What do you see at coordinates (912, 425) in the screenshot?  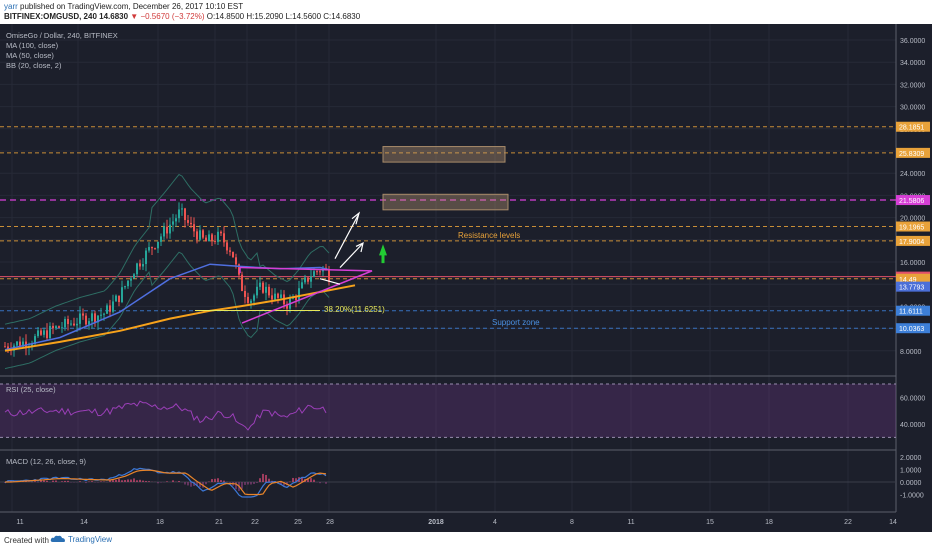 I see `rsi-tick: 40.0000` at bounding box center [912, 425].